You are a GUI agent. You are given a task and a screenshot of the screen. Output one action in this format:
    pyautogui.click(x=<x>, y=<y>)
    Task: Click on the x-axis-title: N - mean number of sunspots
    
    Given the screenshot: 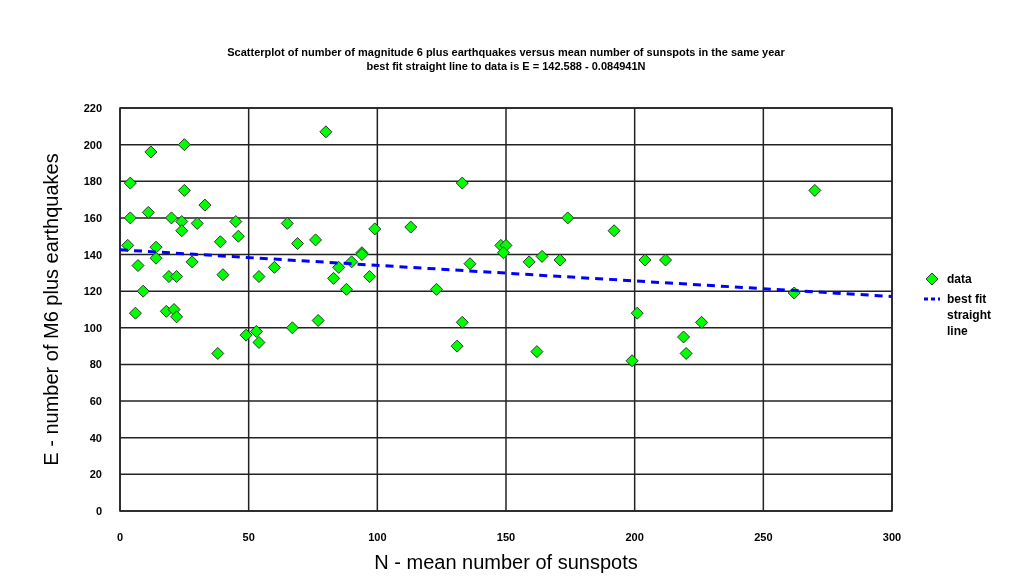 What is the action you would take?
    pyautogui.click(x=506, y=562)
    